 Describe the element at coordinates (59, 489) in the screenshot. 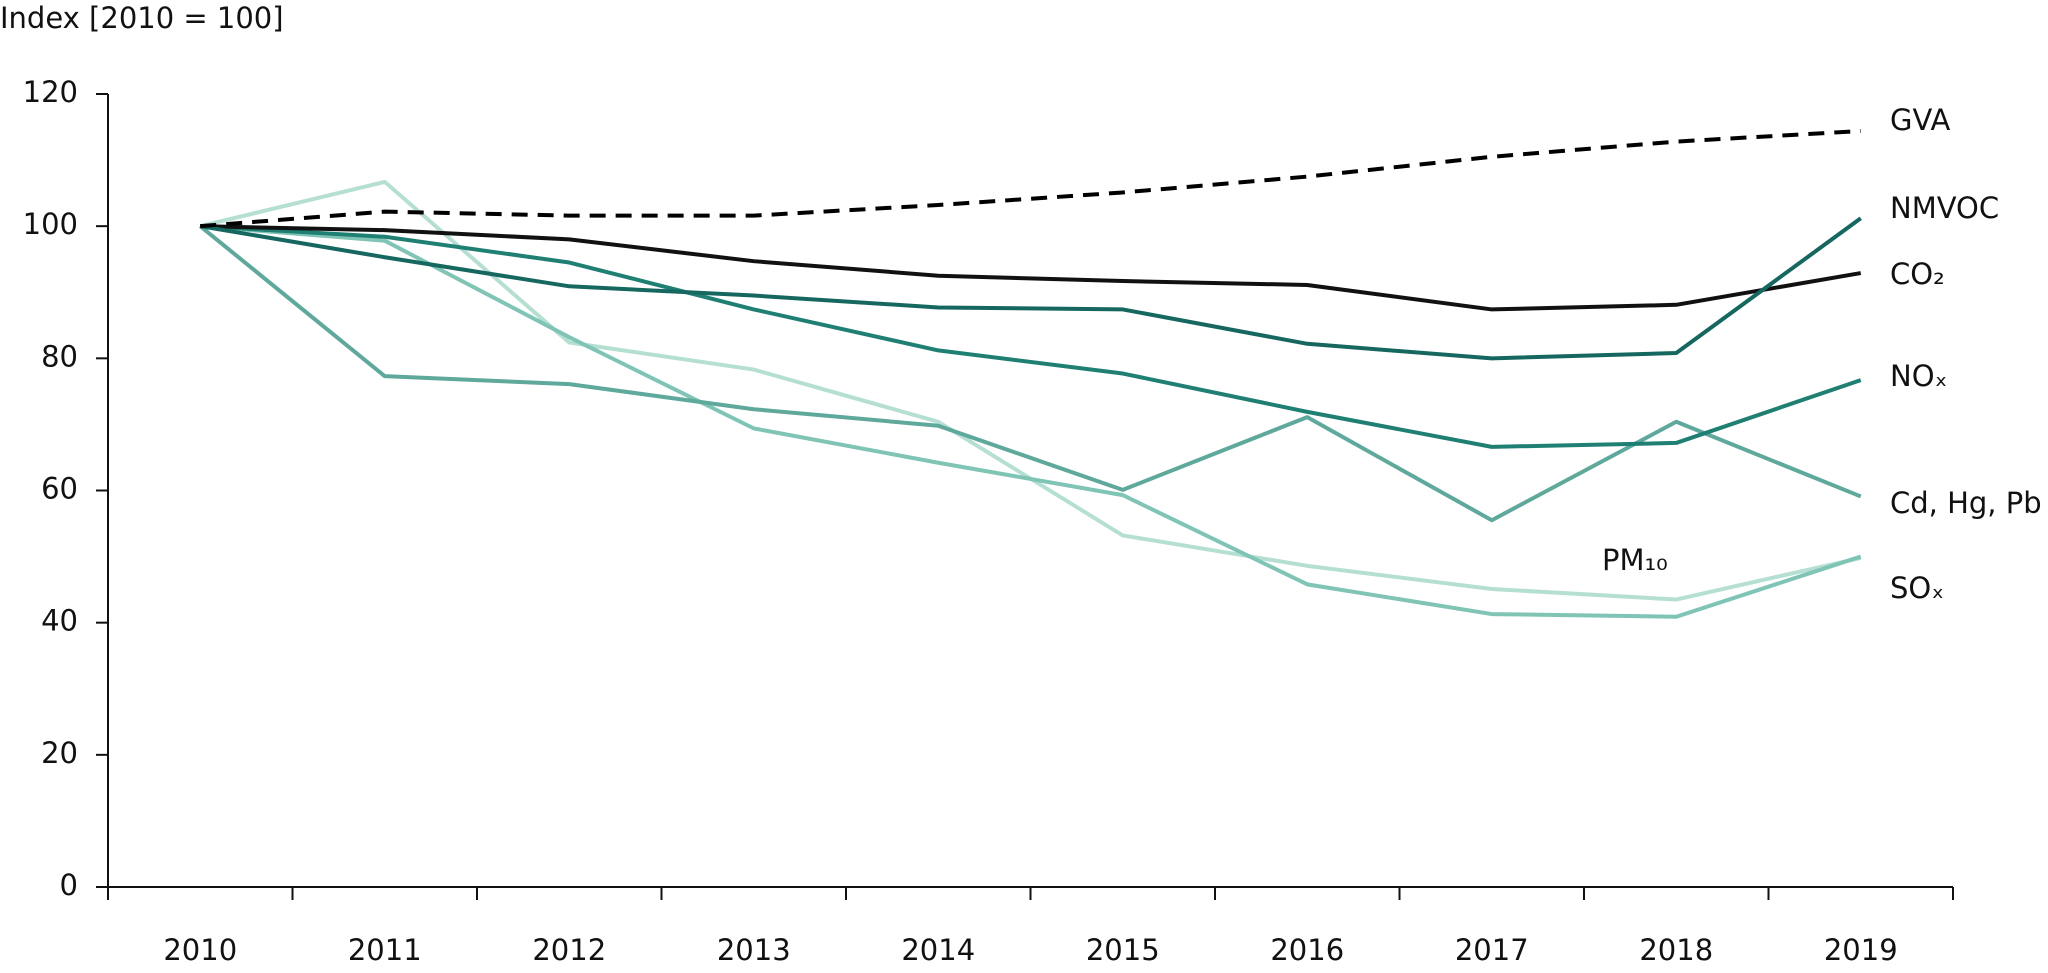

I see `y-tick-label: 60` at that location.